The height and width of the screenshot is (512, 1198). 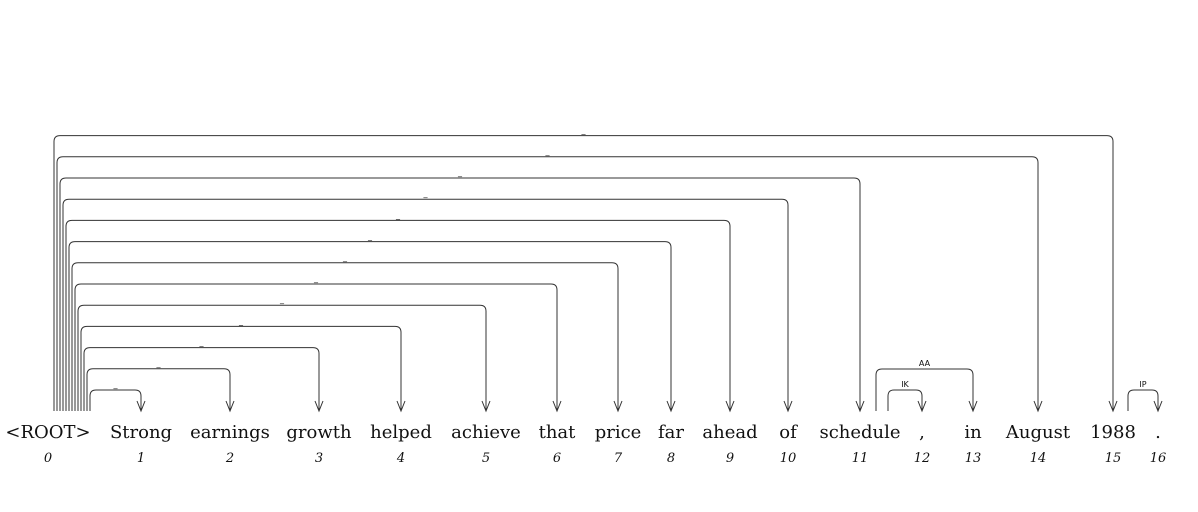 What do you see at coordinates (486, 432) in the screenshot?
I see `token-word: achieve` at bounding box center [486, 432].